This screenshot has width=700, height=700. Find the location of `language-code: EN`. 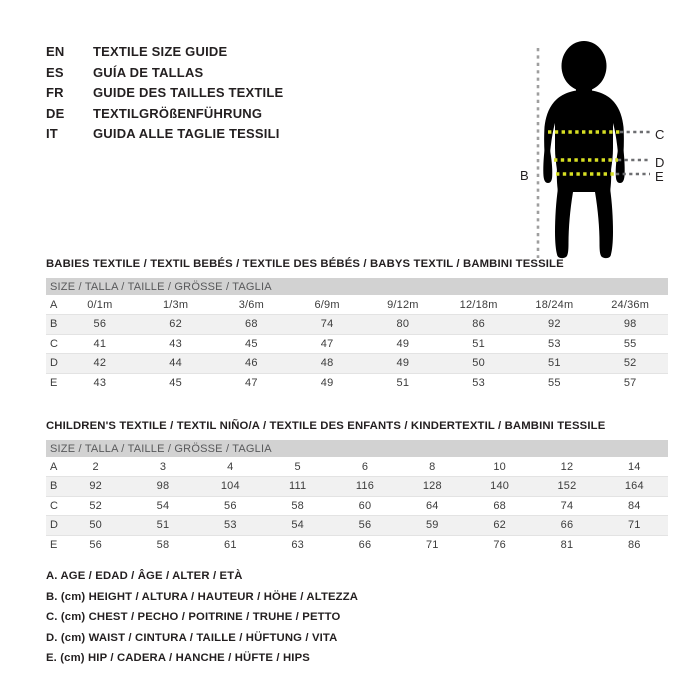

language-code: EN is located at coordinates (55, 51).